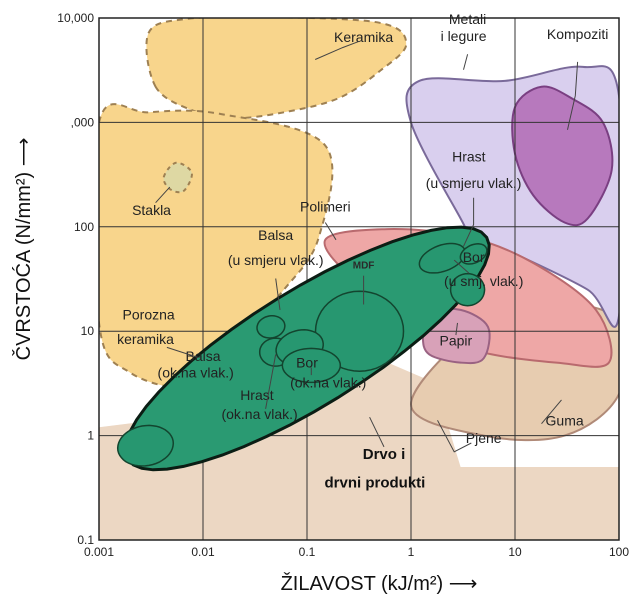  What do you see at coordinates (363, 37) in the screenshot?
I see `region-label: Keramika` at bounding box center [363, 37].